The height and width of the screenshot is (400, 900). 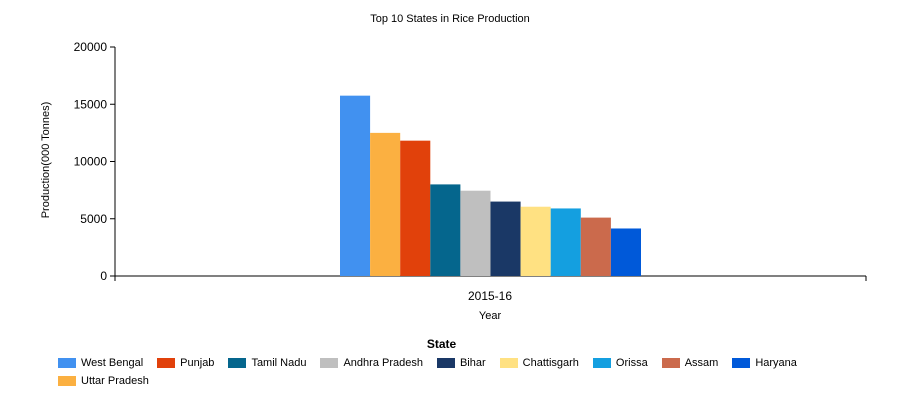 I want to click on legend-item: Bihar, so click(x=461, y=363).